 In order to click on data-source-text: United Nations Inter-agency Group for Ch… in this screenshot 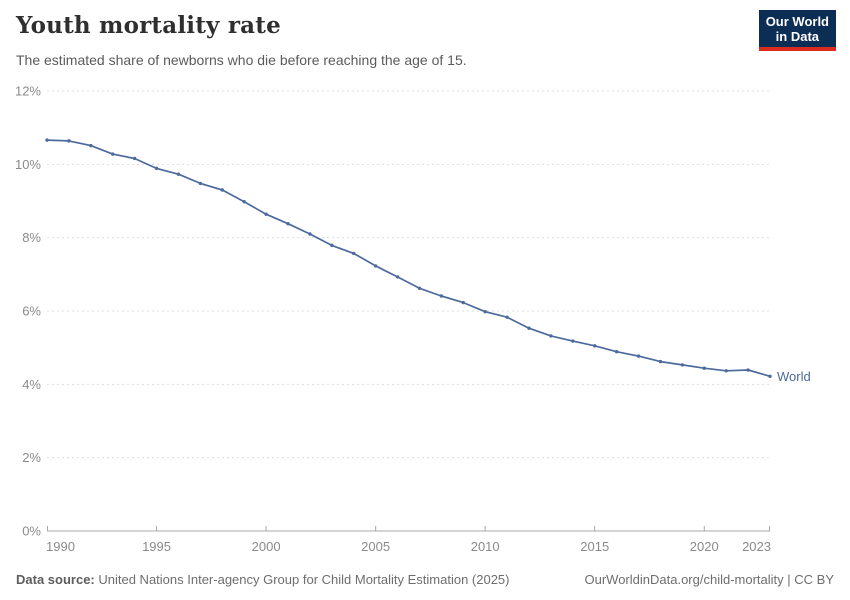, I will do `click(302, 579)`.